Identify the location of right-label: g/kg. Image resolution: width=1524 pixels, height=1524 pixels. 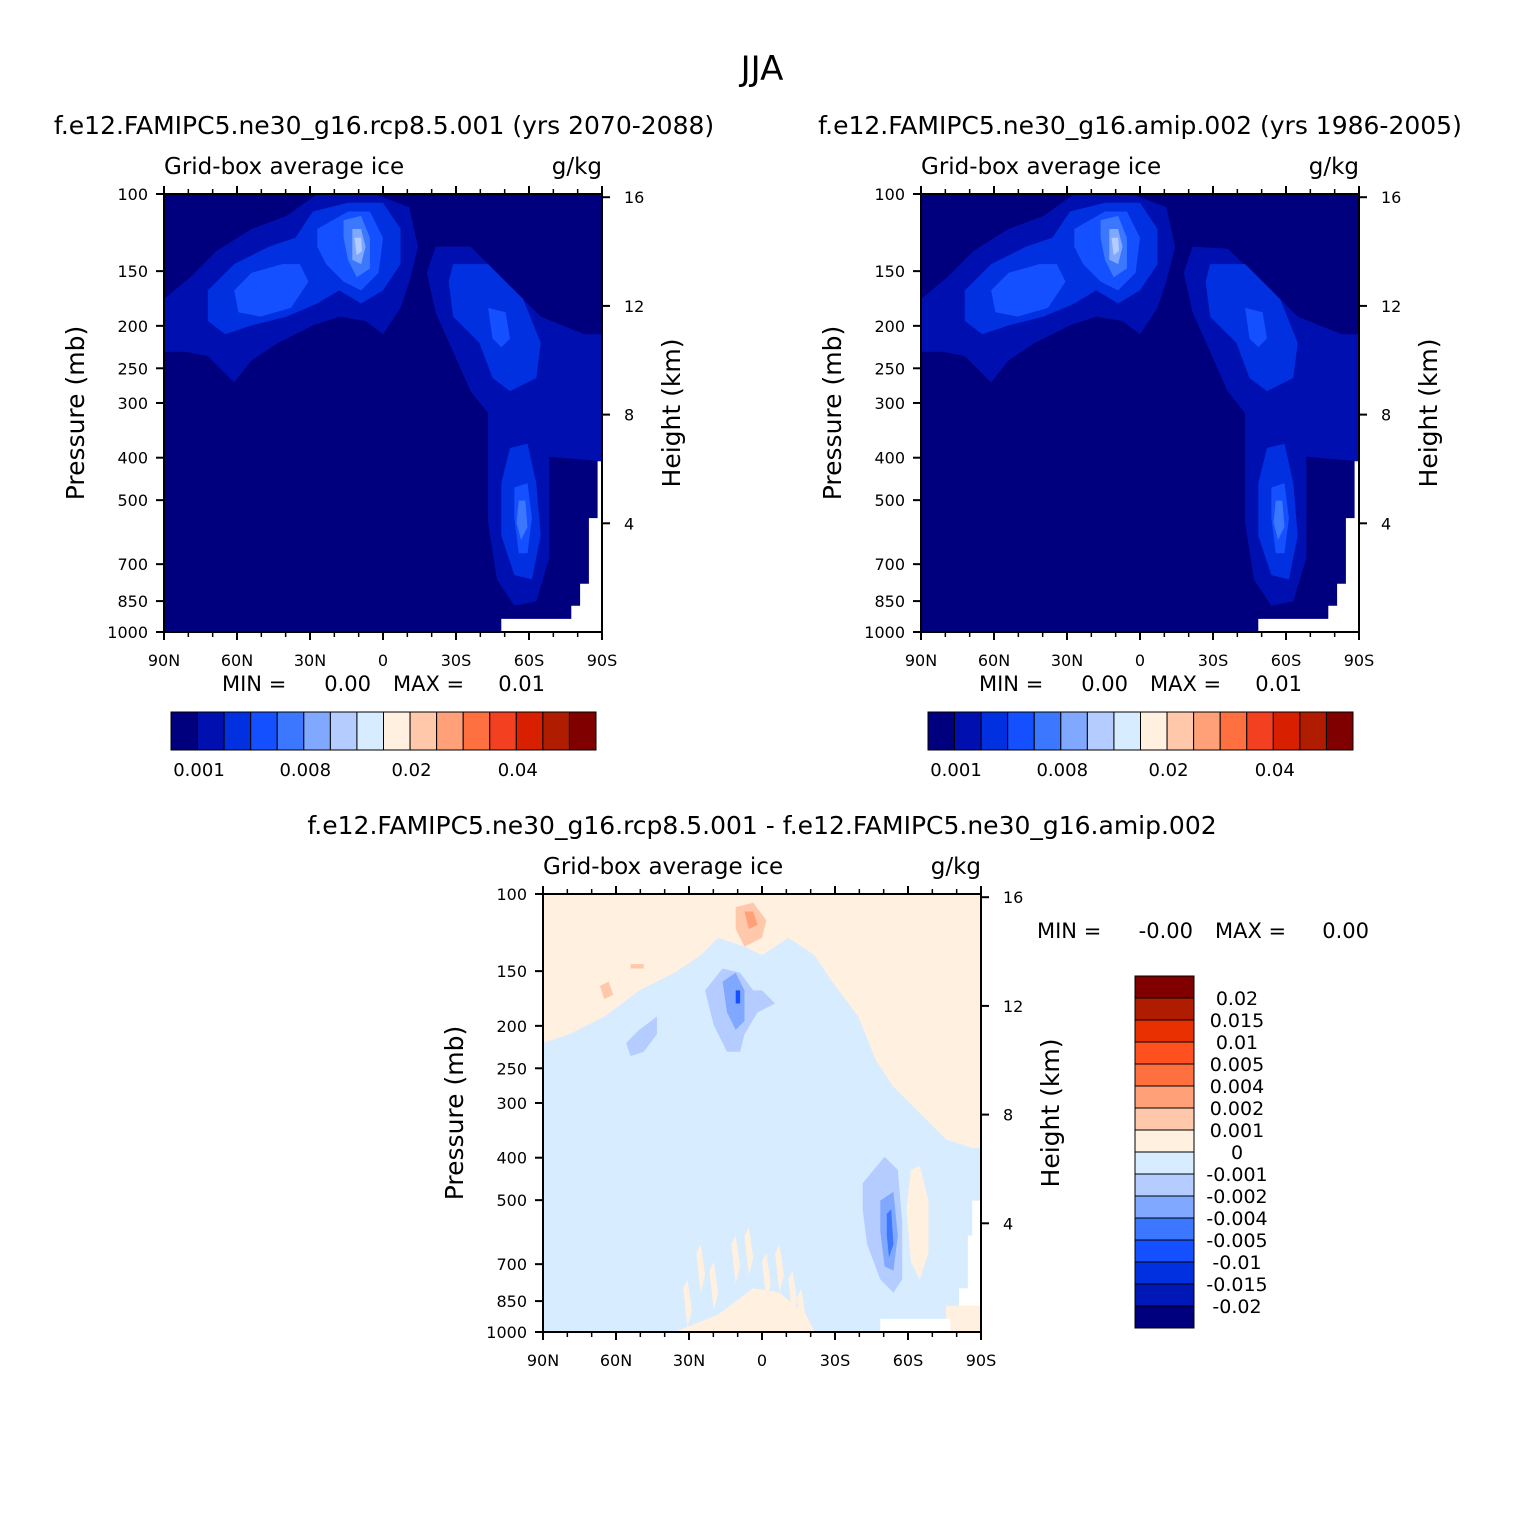
(956, 867).